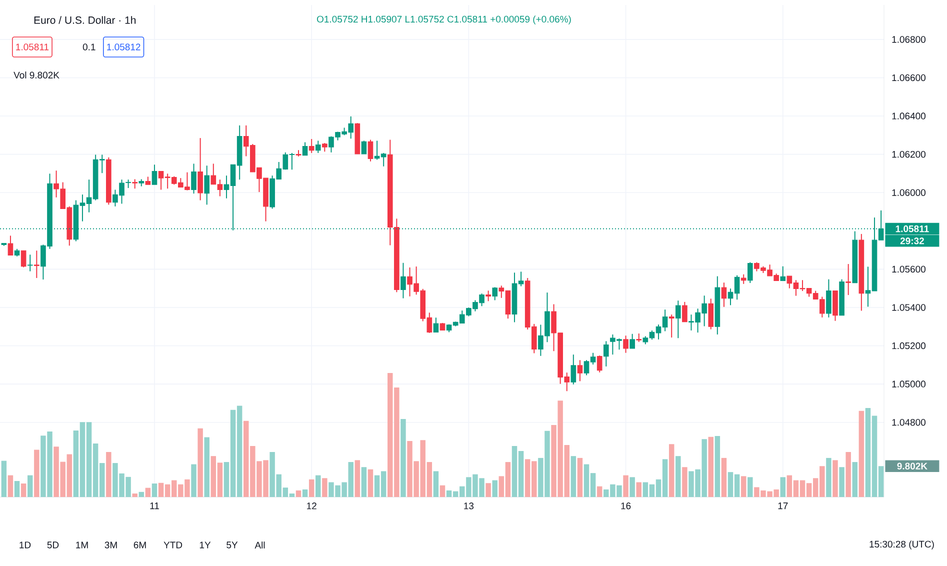 This screenshot has width=947, height=566. What do you see at coordinates (912, 466) in the screenshot?
I see `text: 9.802K` at bounding box center [912, 466].